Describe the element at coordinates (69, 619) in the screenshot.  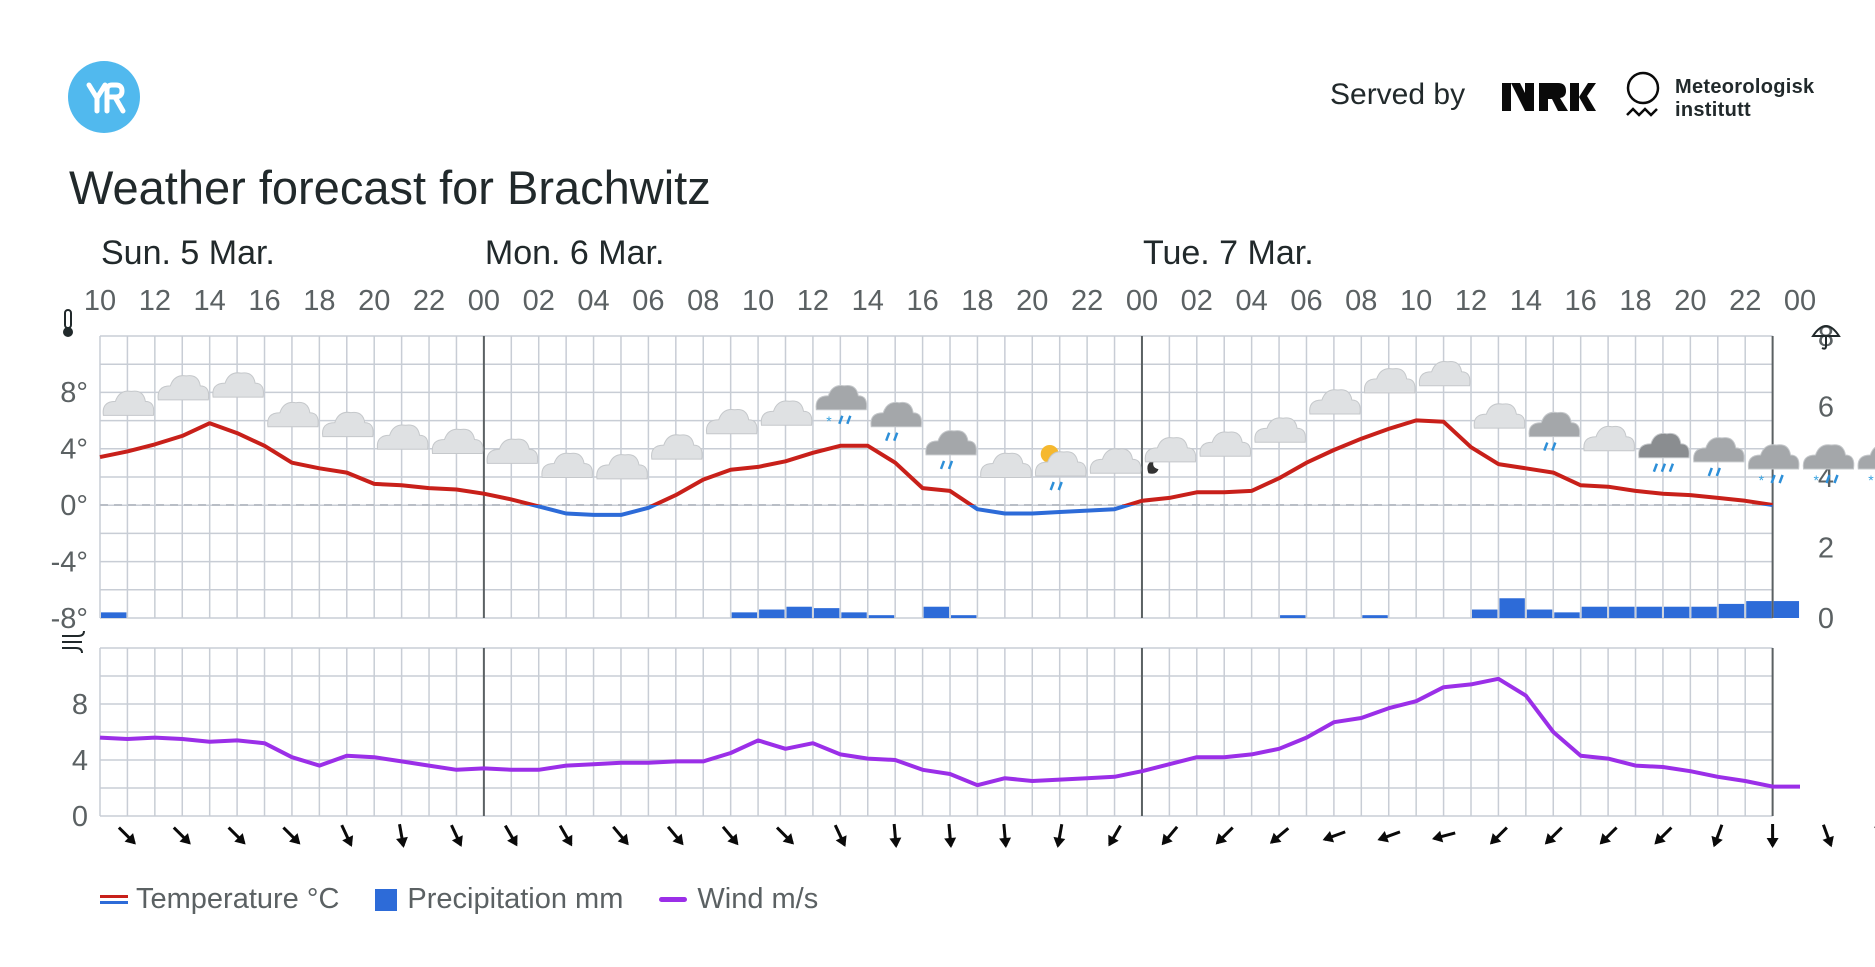
I see `temperature-tick-label: -8°` at that location.